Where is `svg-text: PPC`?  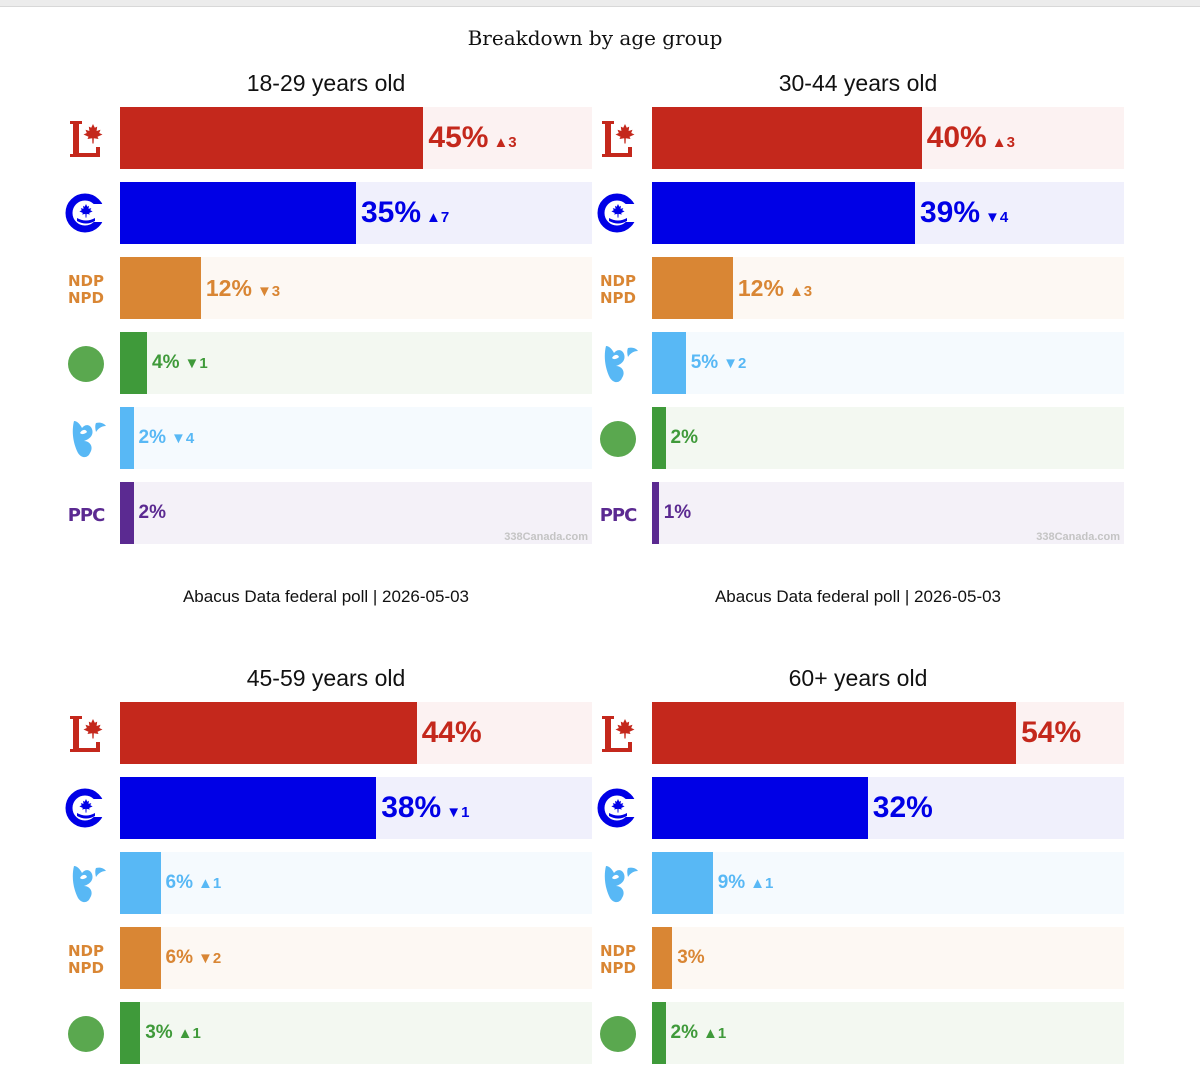 svg-text: PPC is located at coordinates (618, 515).